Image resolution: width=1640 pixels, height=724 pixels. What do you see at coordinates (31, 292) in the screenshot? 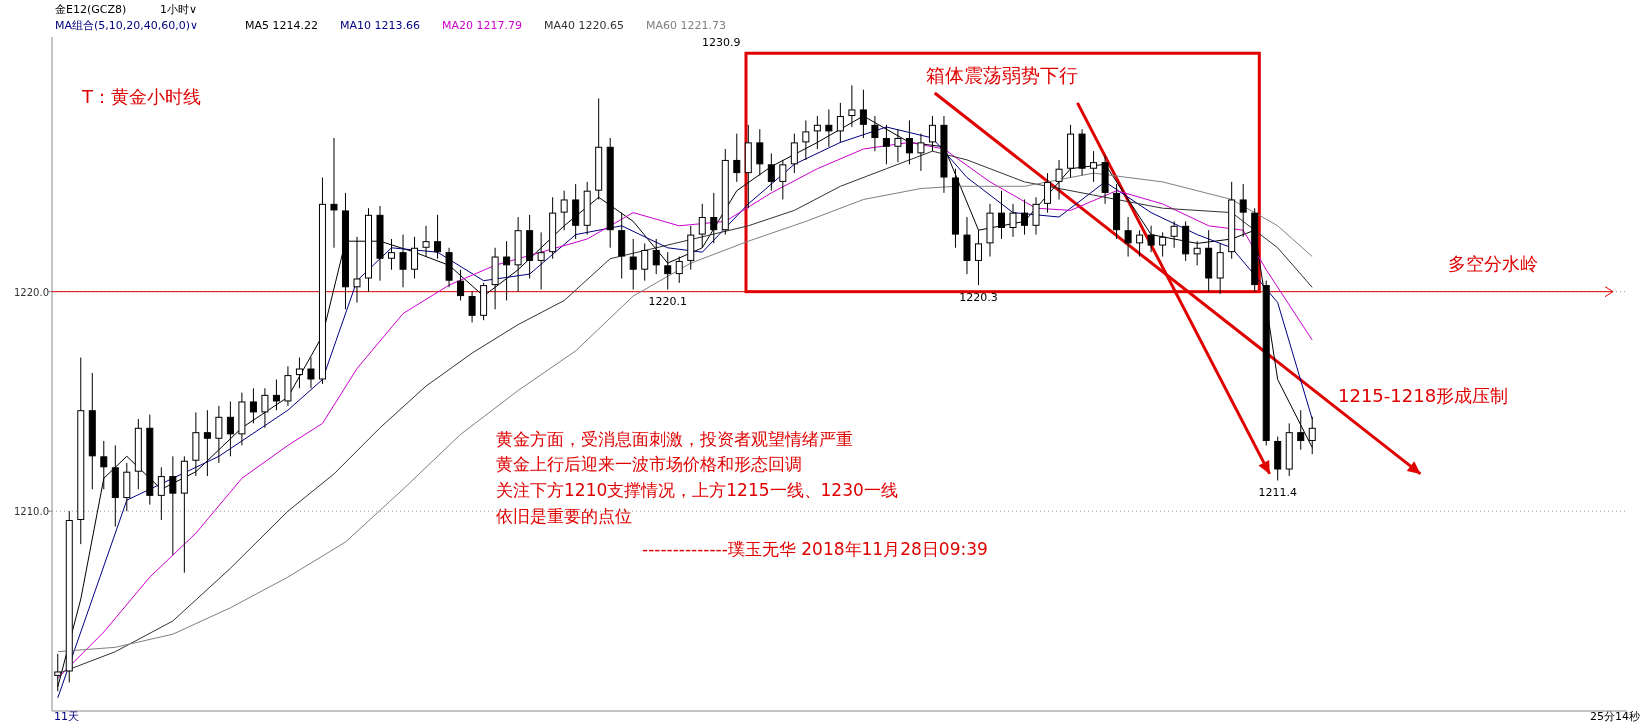
I see `y-tick-label: 1220.0` at bounding box center [31, 292].